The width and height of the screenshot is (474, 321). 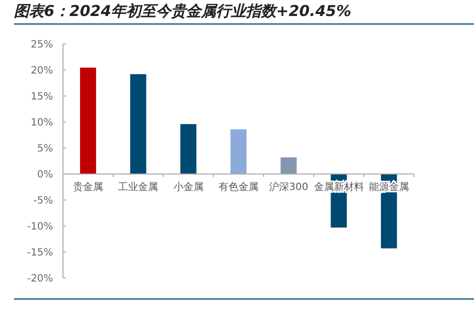 I want to click on x-tick-label: 小金属, so click(x=188, y=187).